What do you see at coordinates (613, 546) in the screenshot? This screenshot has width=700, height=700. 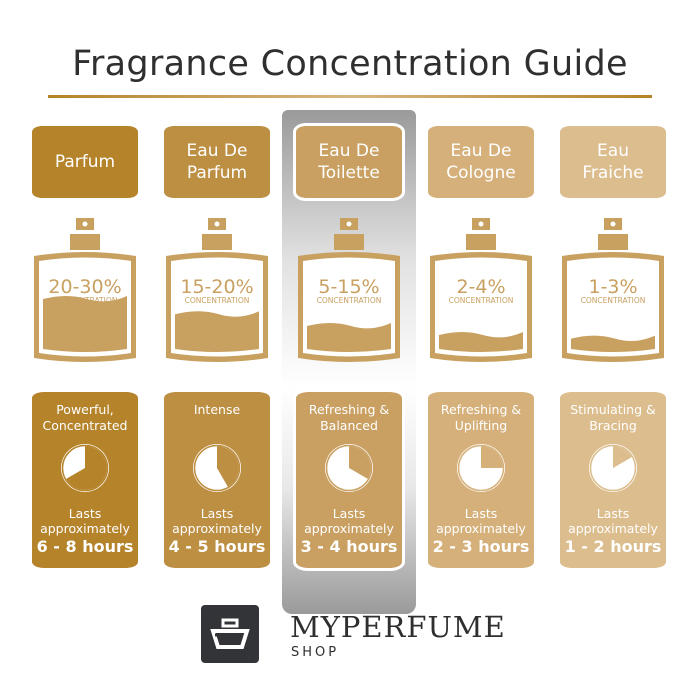 I see `duration: 1 - 2 hours` at bounding box center [613, 546].